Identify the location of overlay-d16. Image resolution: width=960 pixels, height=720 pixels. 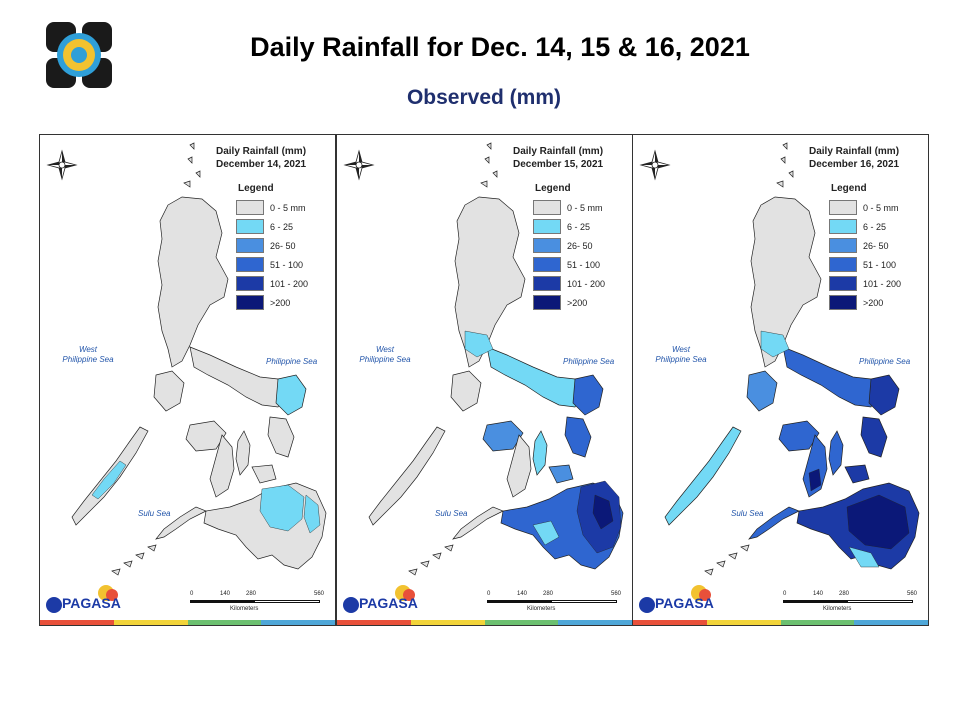
(835, 449).